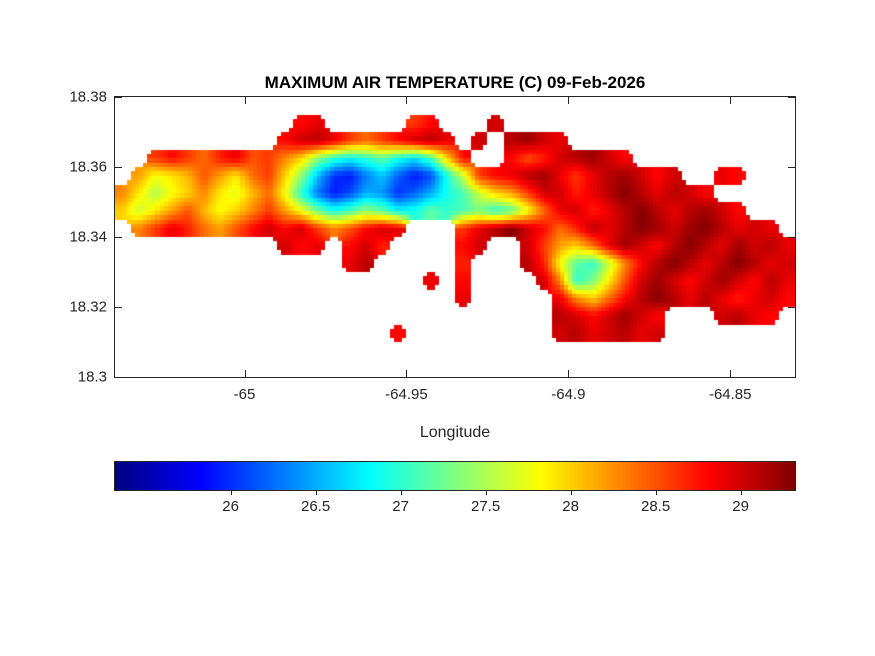 This screenshot has height=656, width=875. Describe the element at coordinates (570, 506) in the screenshot. I see `colorbar-tick-label: 28` at that location.